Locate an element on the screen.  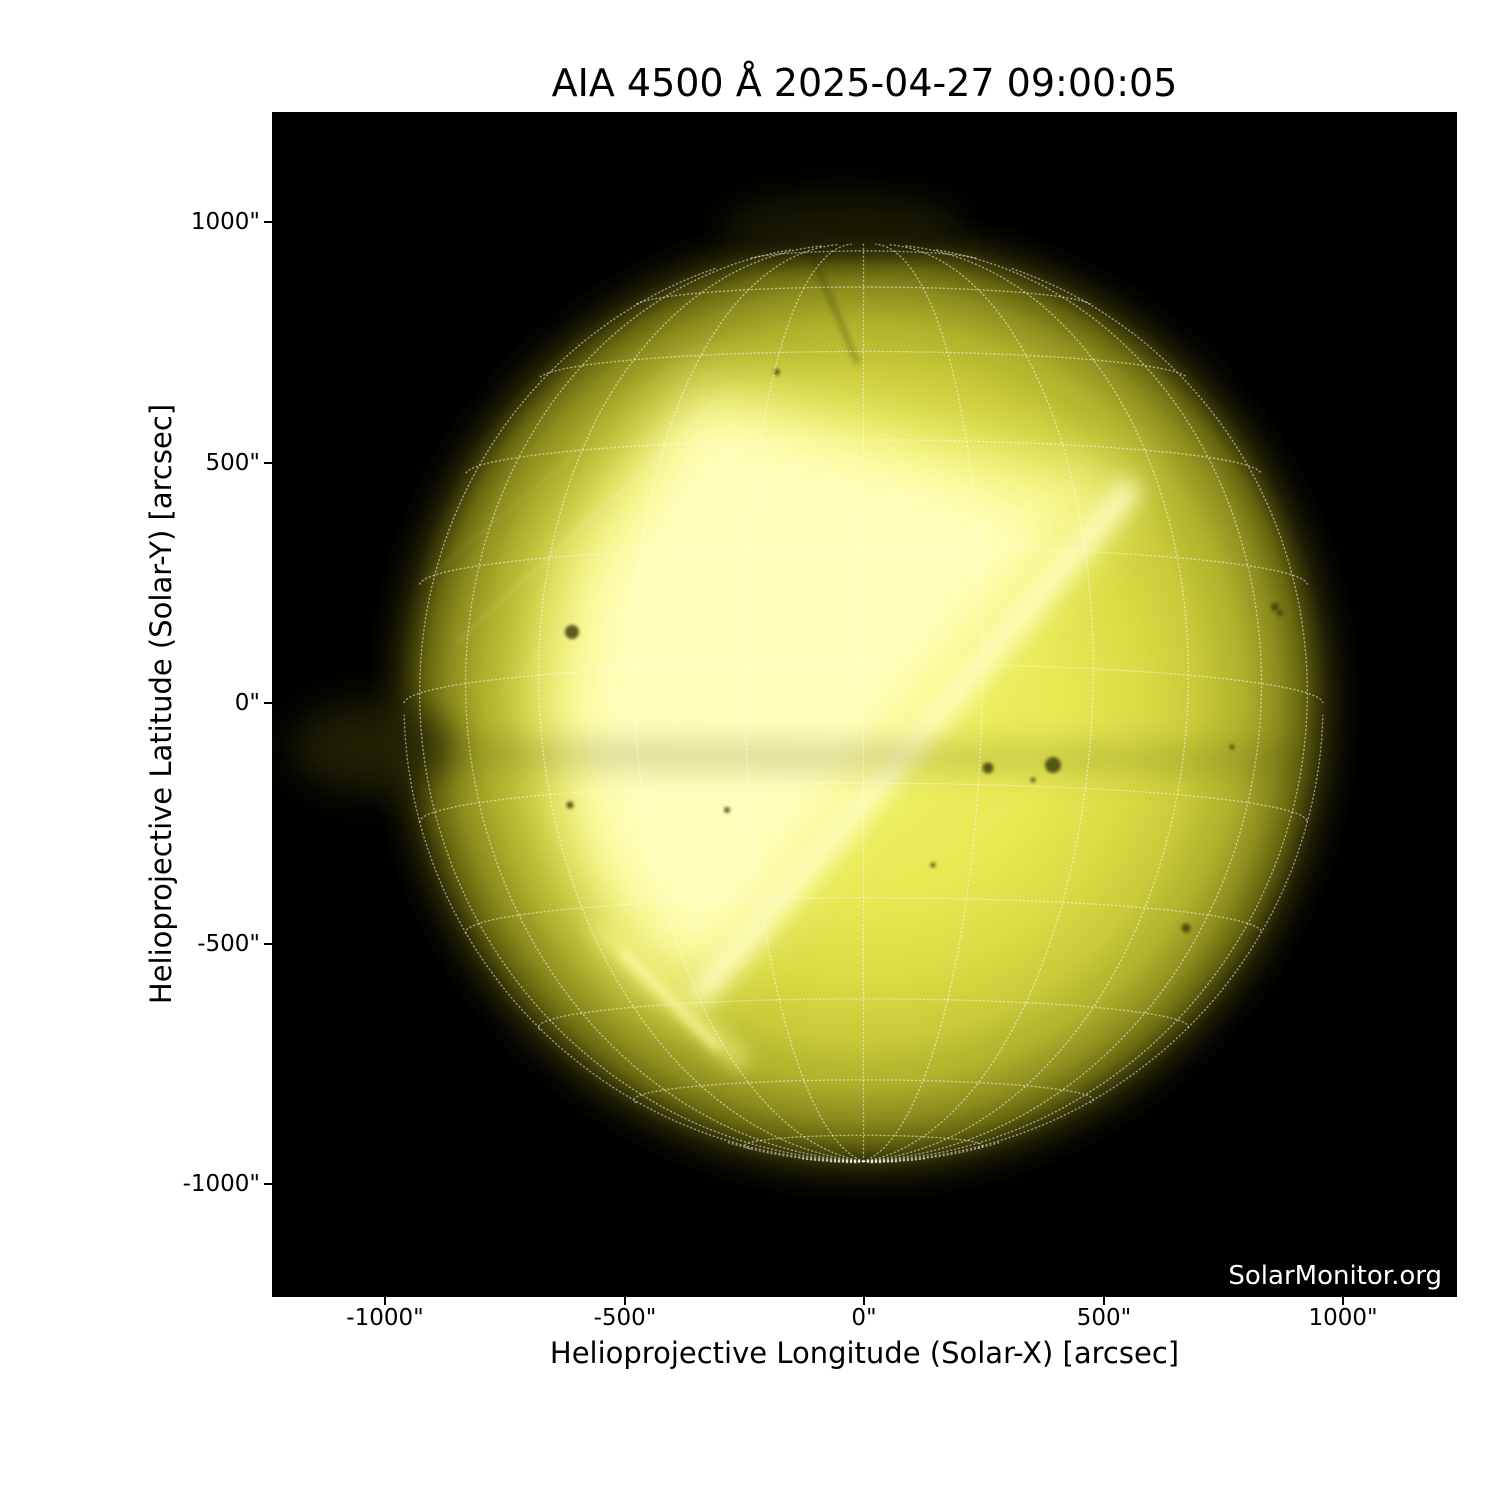
y-tick-label: -1000" is located at coordinates (221, 1184).